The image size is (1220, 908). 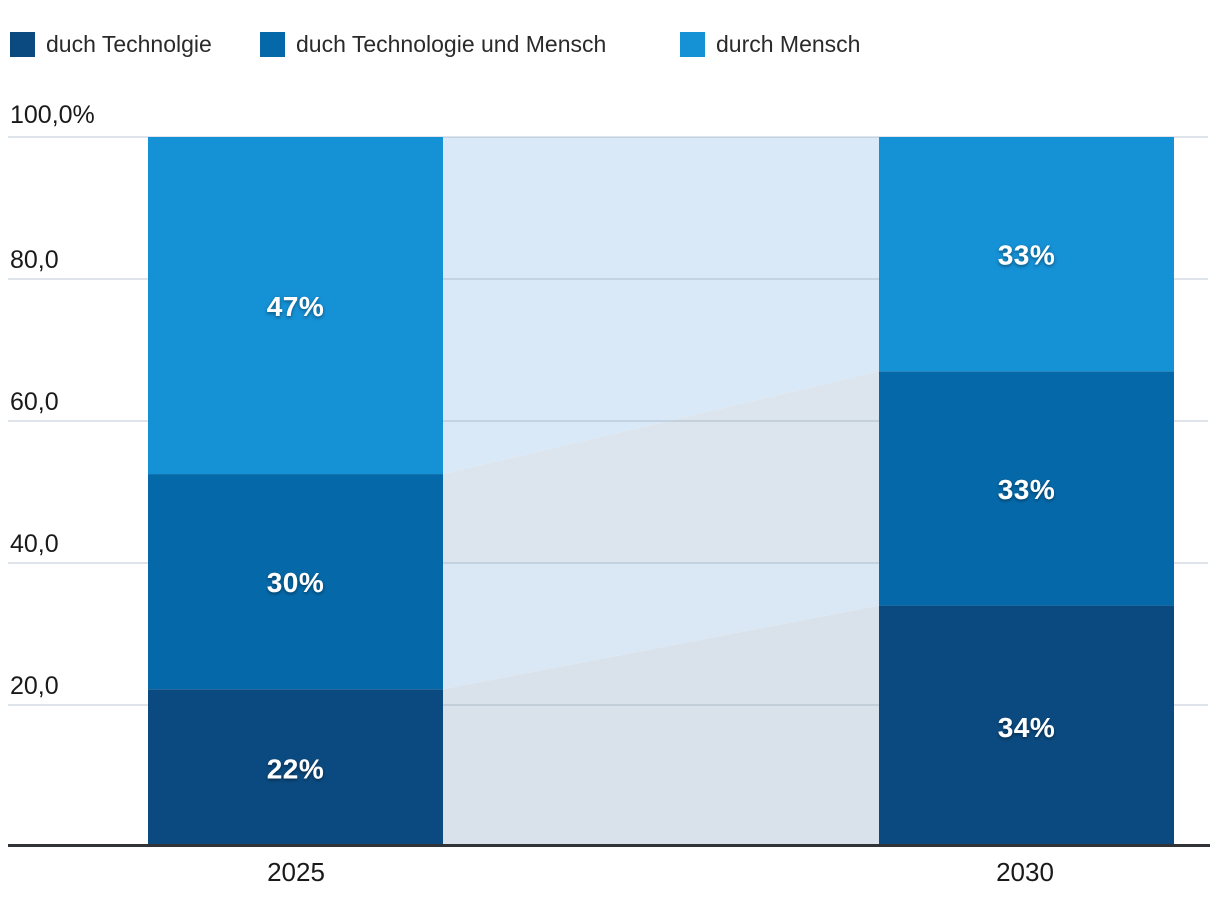 I want to click on bar-value-label-2030-segment-0: 34%, so click(x=1027, y=727).